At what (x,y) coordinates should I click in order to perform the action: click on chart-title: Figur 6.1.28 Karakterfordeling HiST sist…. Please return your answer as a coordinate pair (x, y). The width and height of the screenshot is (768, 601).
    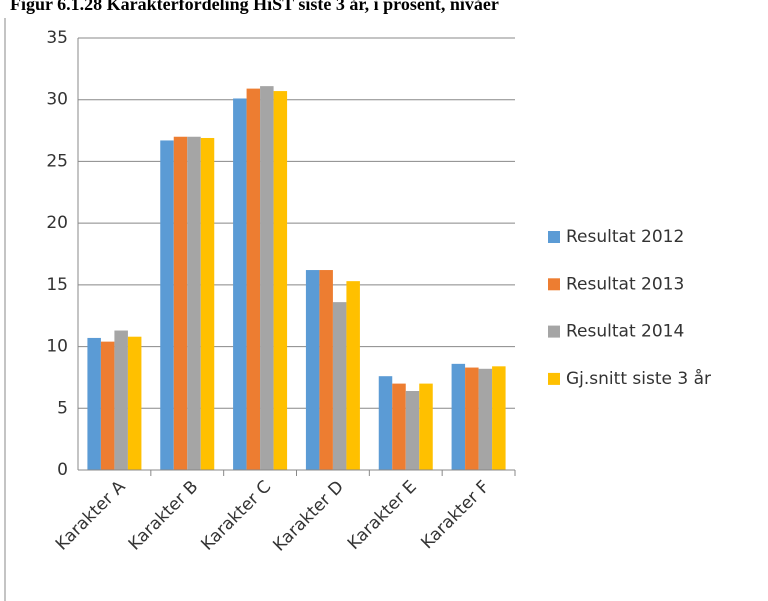
    Looking at the image, I should click on (254, 7).